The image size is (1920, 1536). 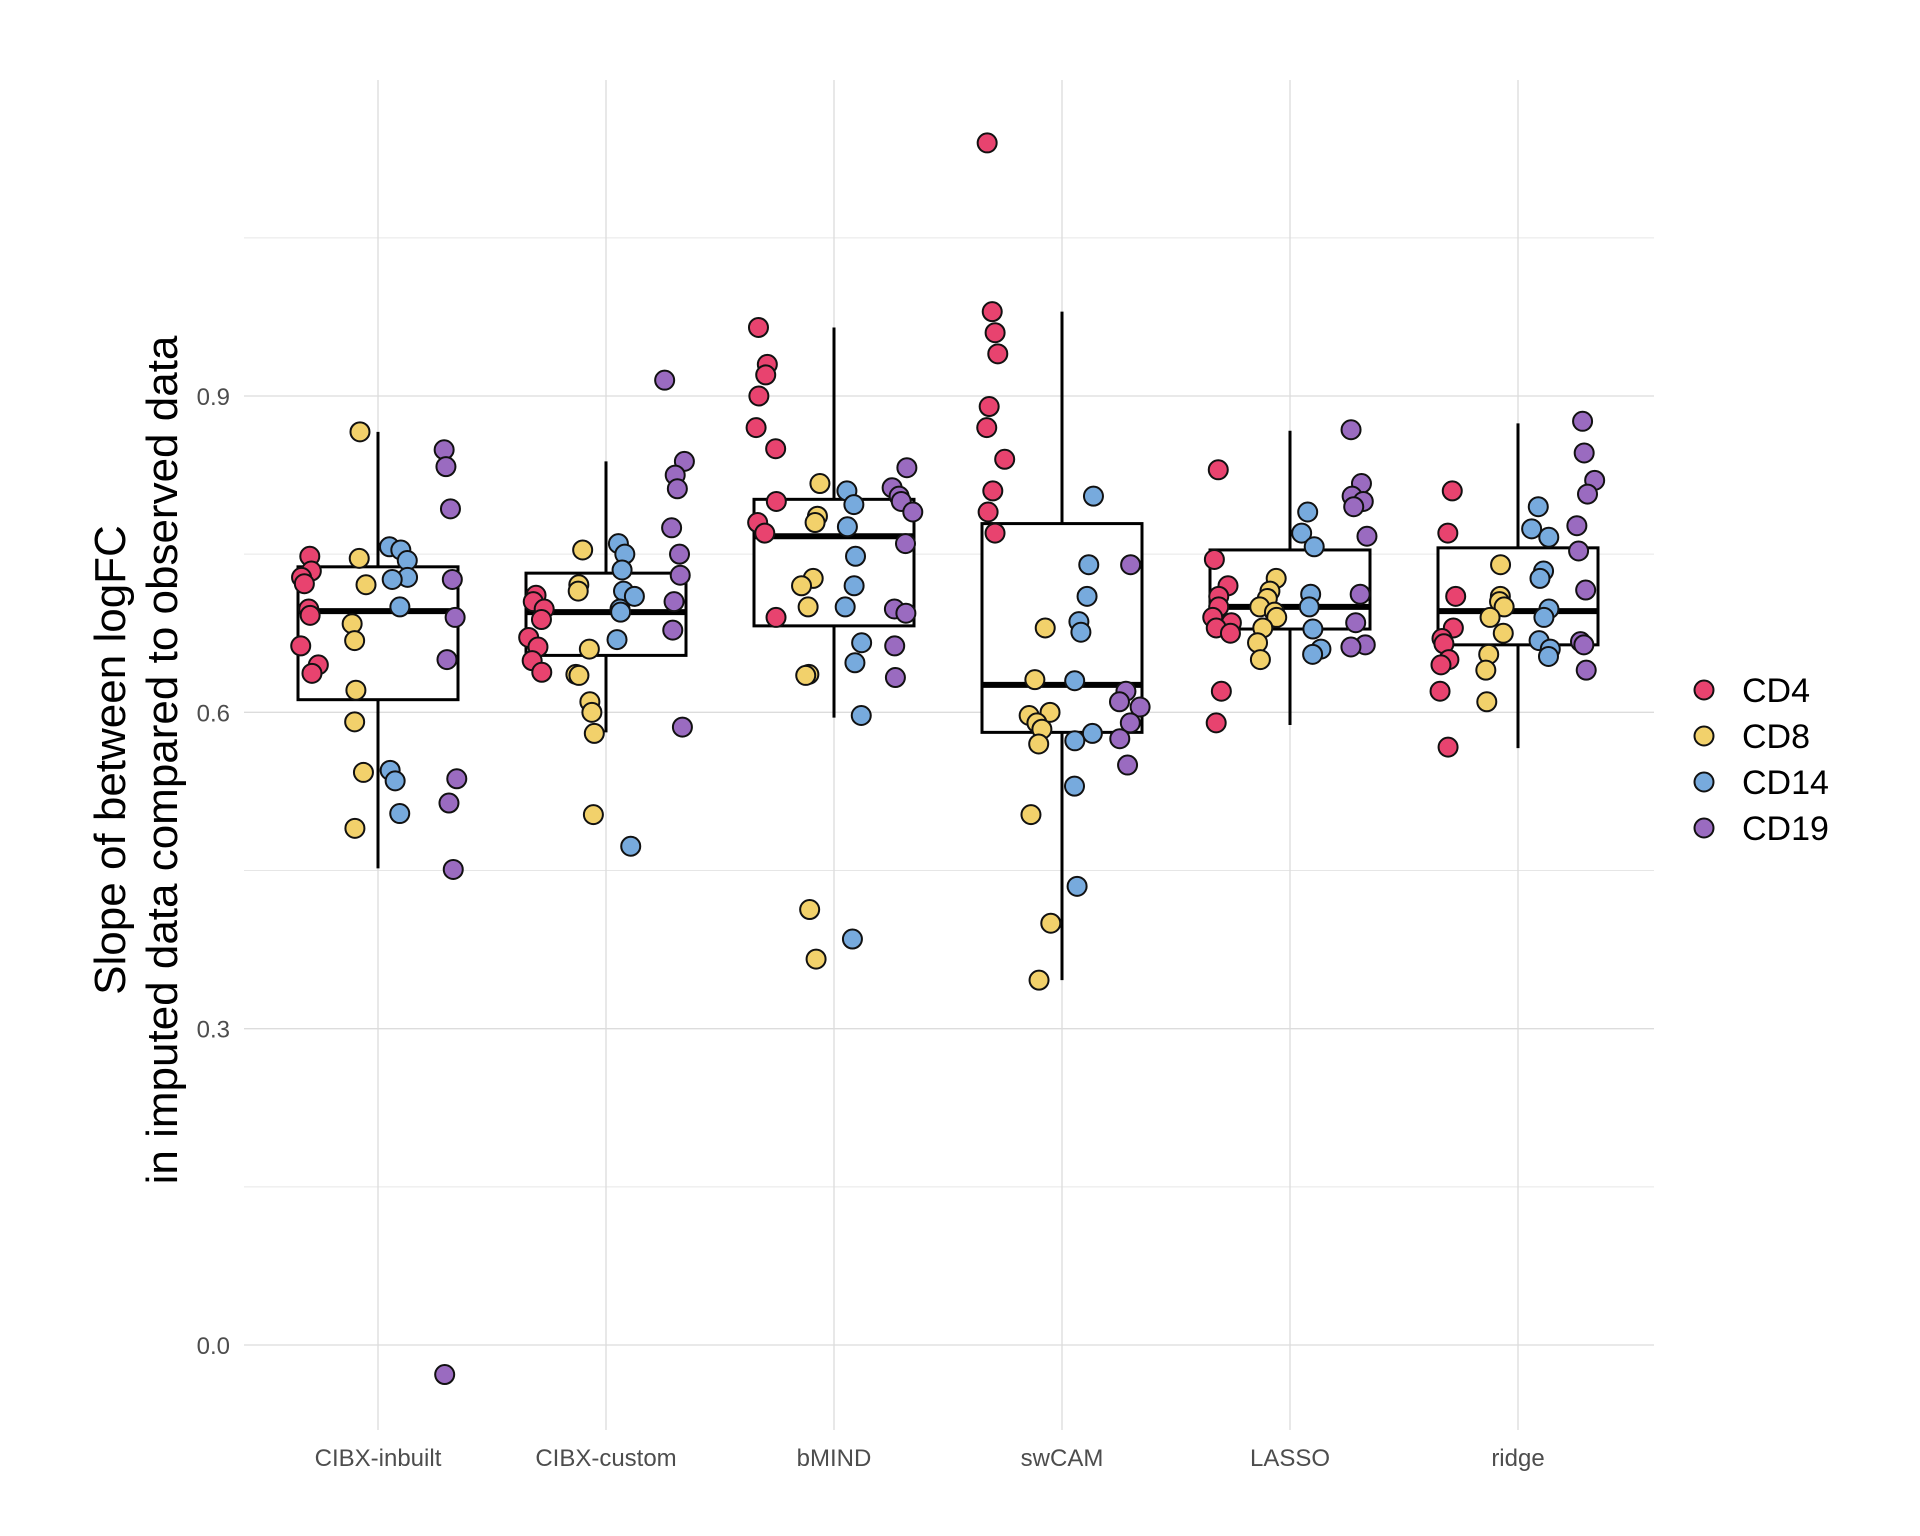 What do you see at coordinates (1290, 1458) in the screenshot?
I see `x-tick-label: LASSO` at bounding box center [1290, 1458].